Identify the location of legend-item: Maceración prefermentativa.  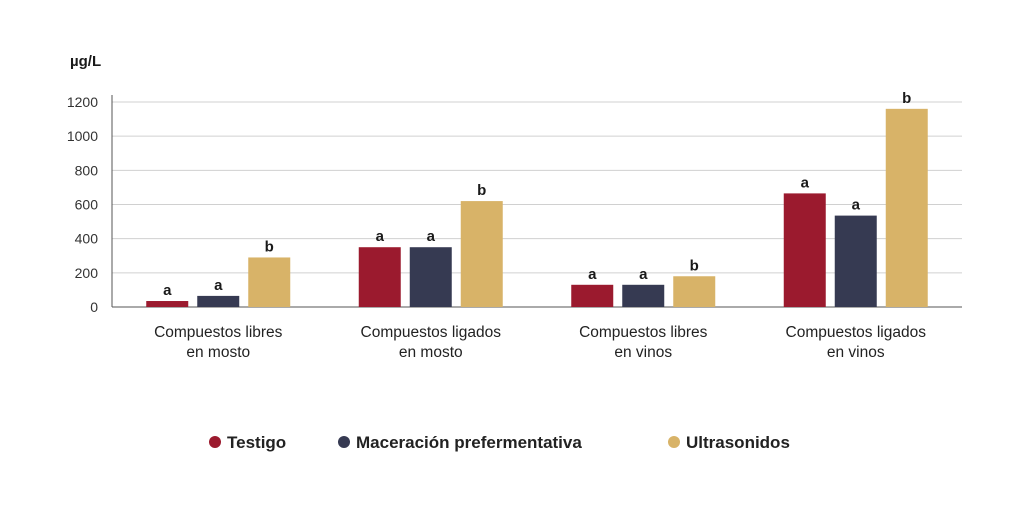
(460, 442).